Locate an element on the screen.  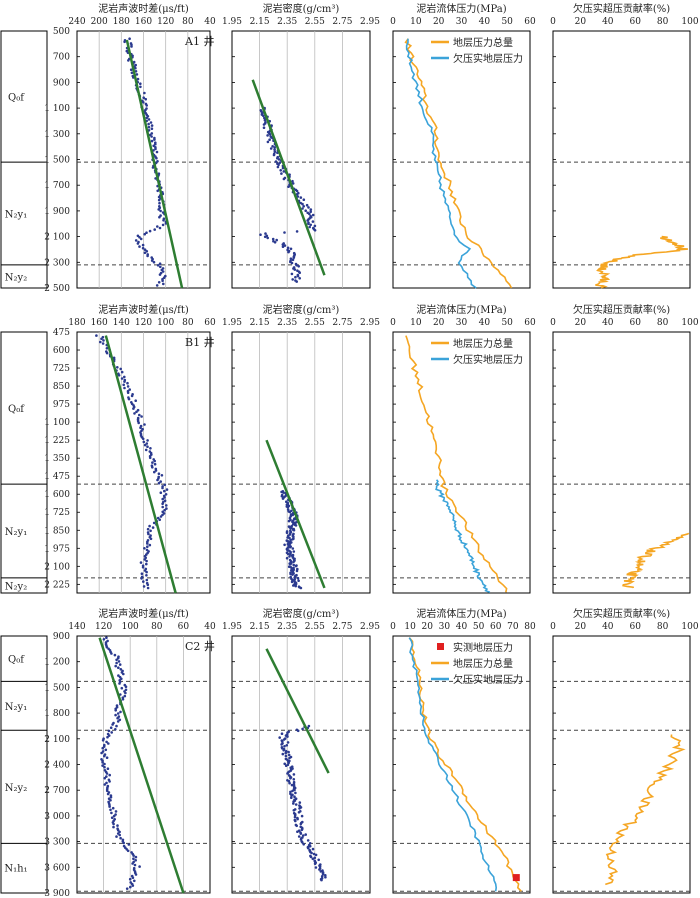
depth-tick-label: 3 900 is located at coordinates (57, 893).